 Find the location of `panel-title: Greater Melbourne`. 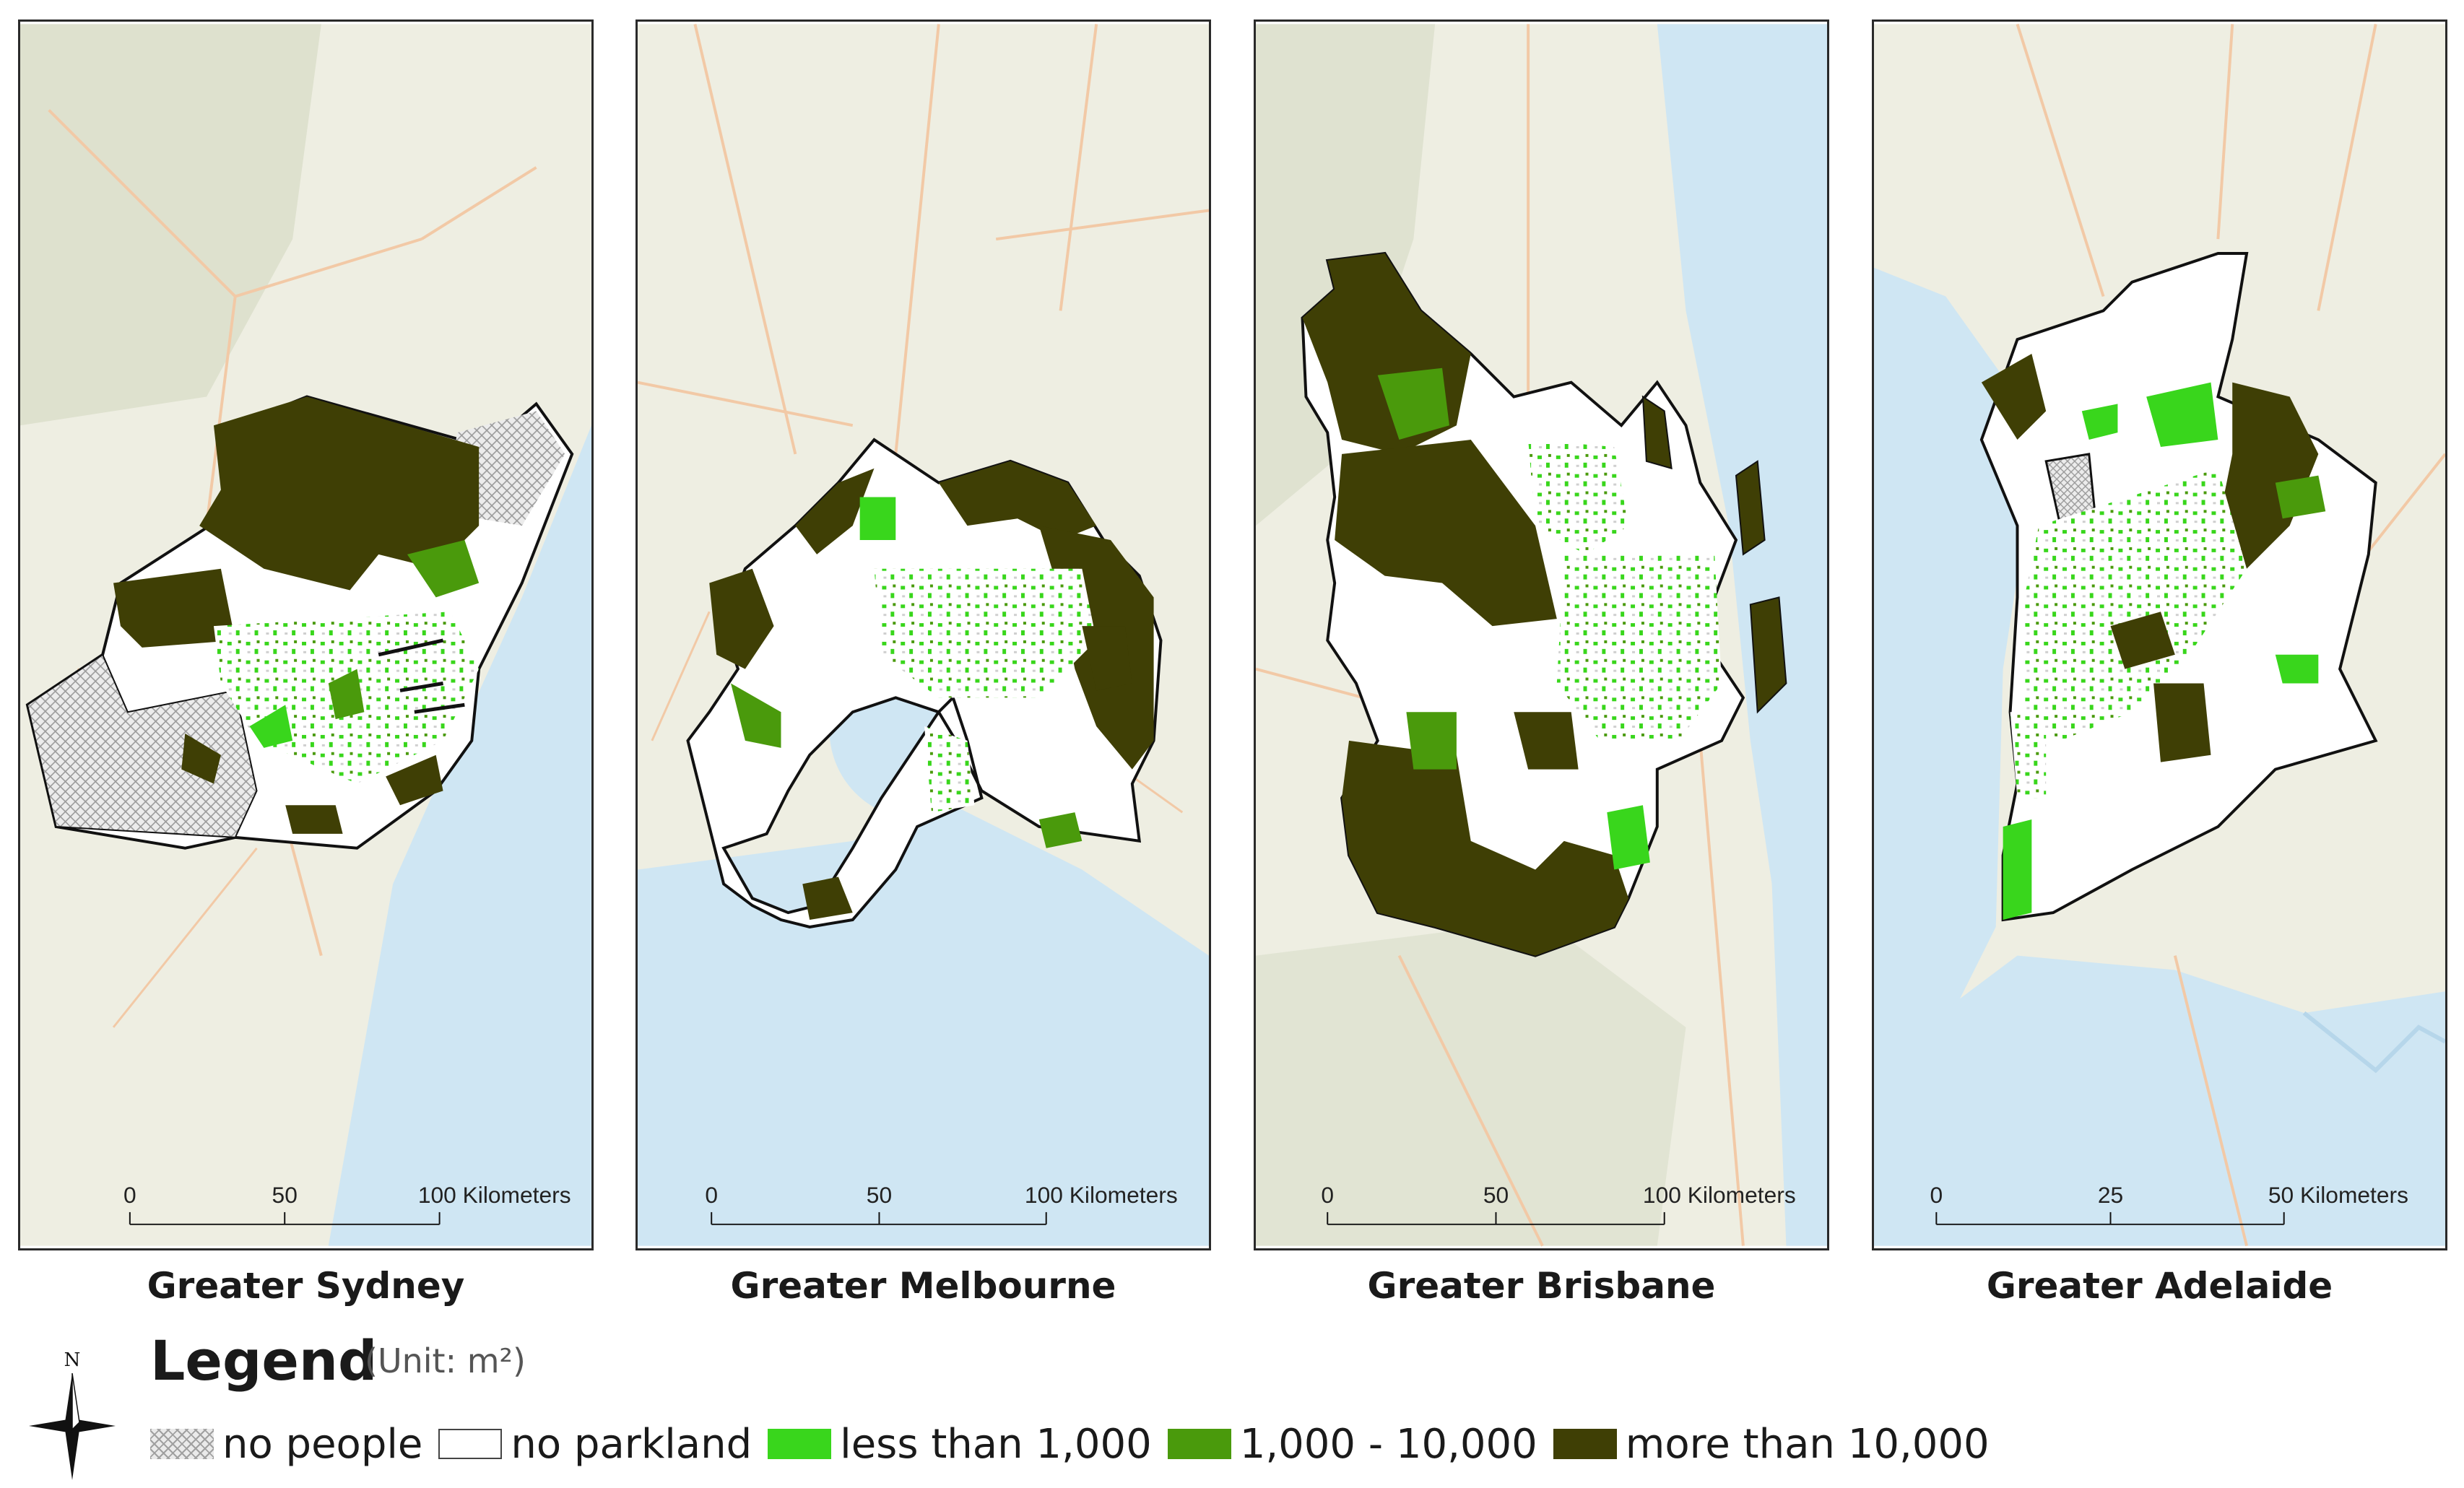

panel-title: Greater Melbourne is located at coordinates (923, 1286).